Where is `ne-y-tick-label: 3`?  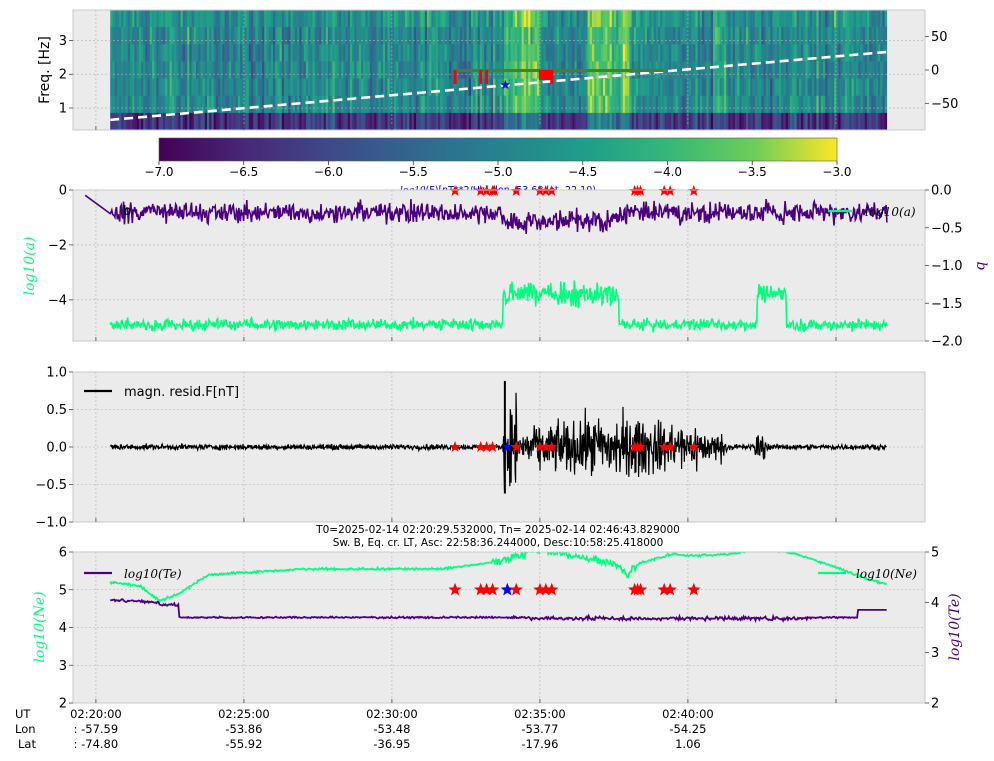 ne-y-tick-label: 3 is located at coordinates (63, 666).